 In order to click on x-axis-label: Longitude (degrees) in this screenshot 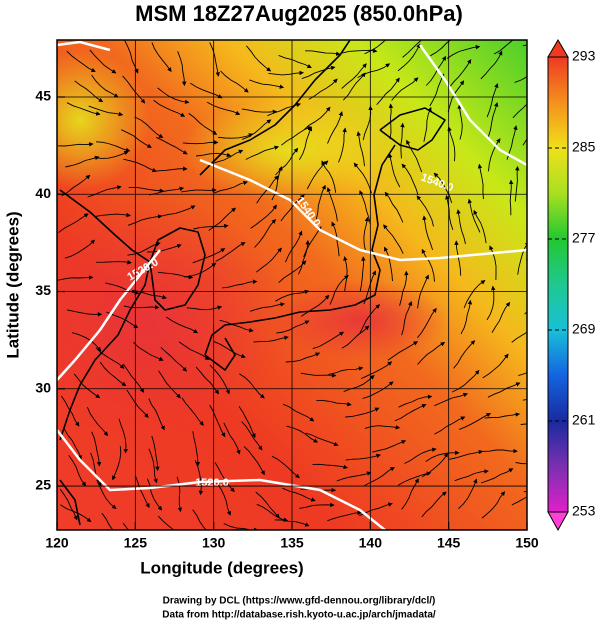, I will do `click(221, 567)`.